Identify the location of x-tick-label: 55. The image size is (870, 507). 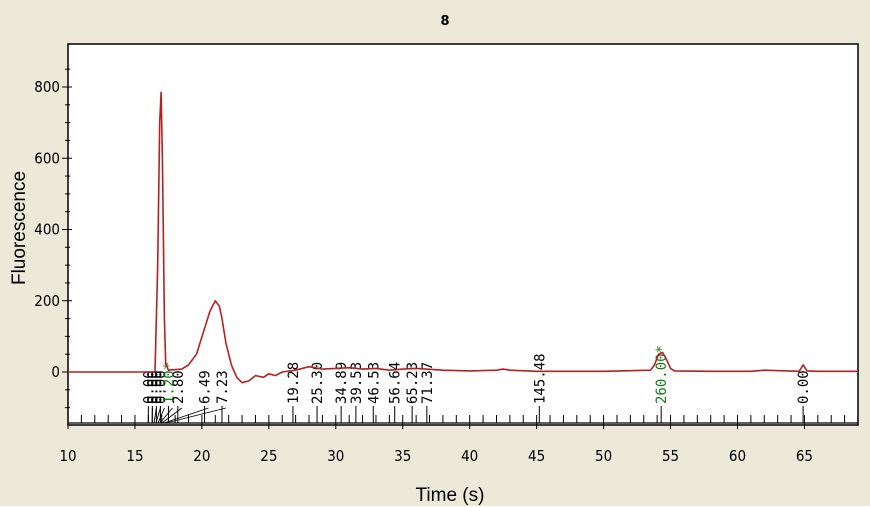
(670, 456).